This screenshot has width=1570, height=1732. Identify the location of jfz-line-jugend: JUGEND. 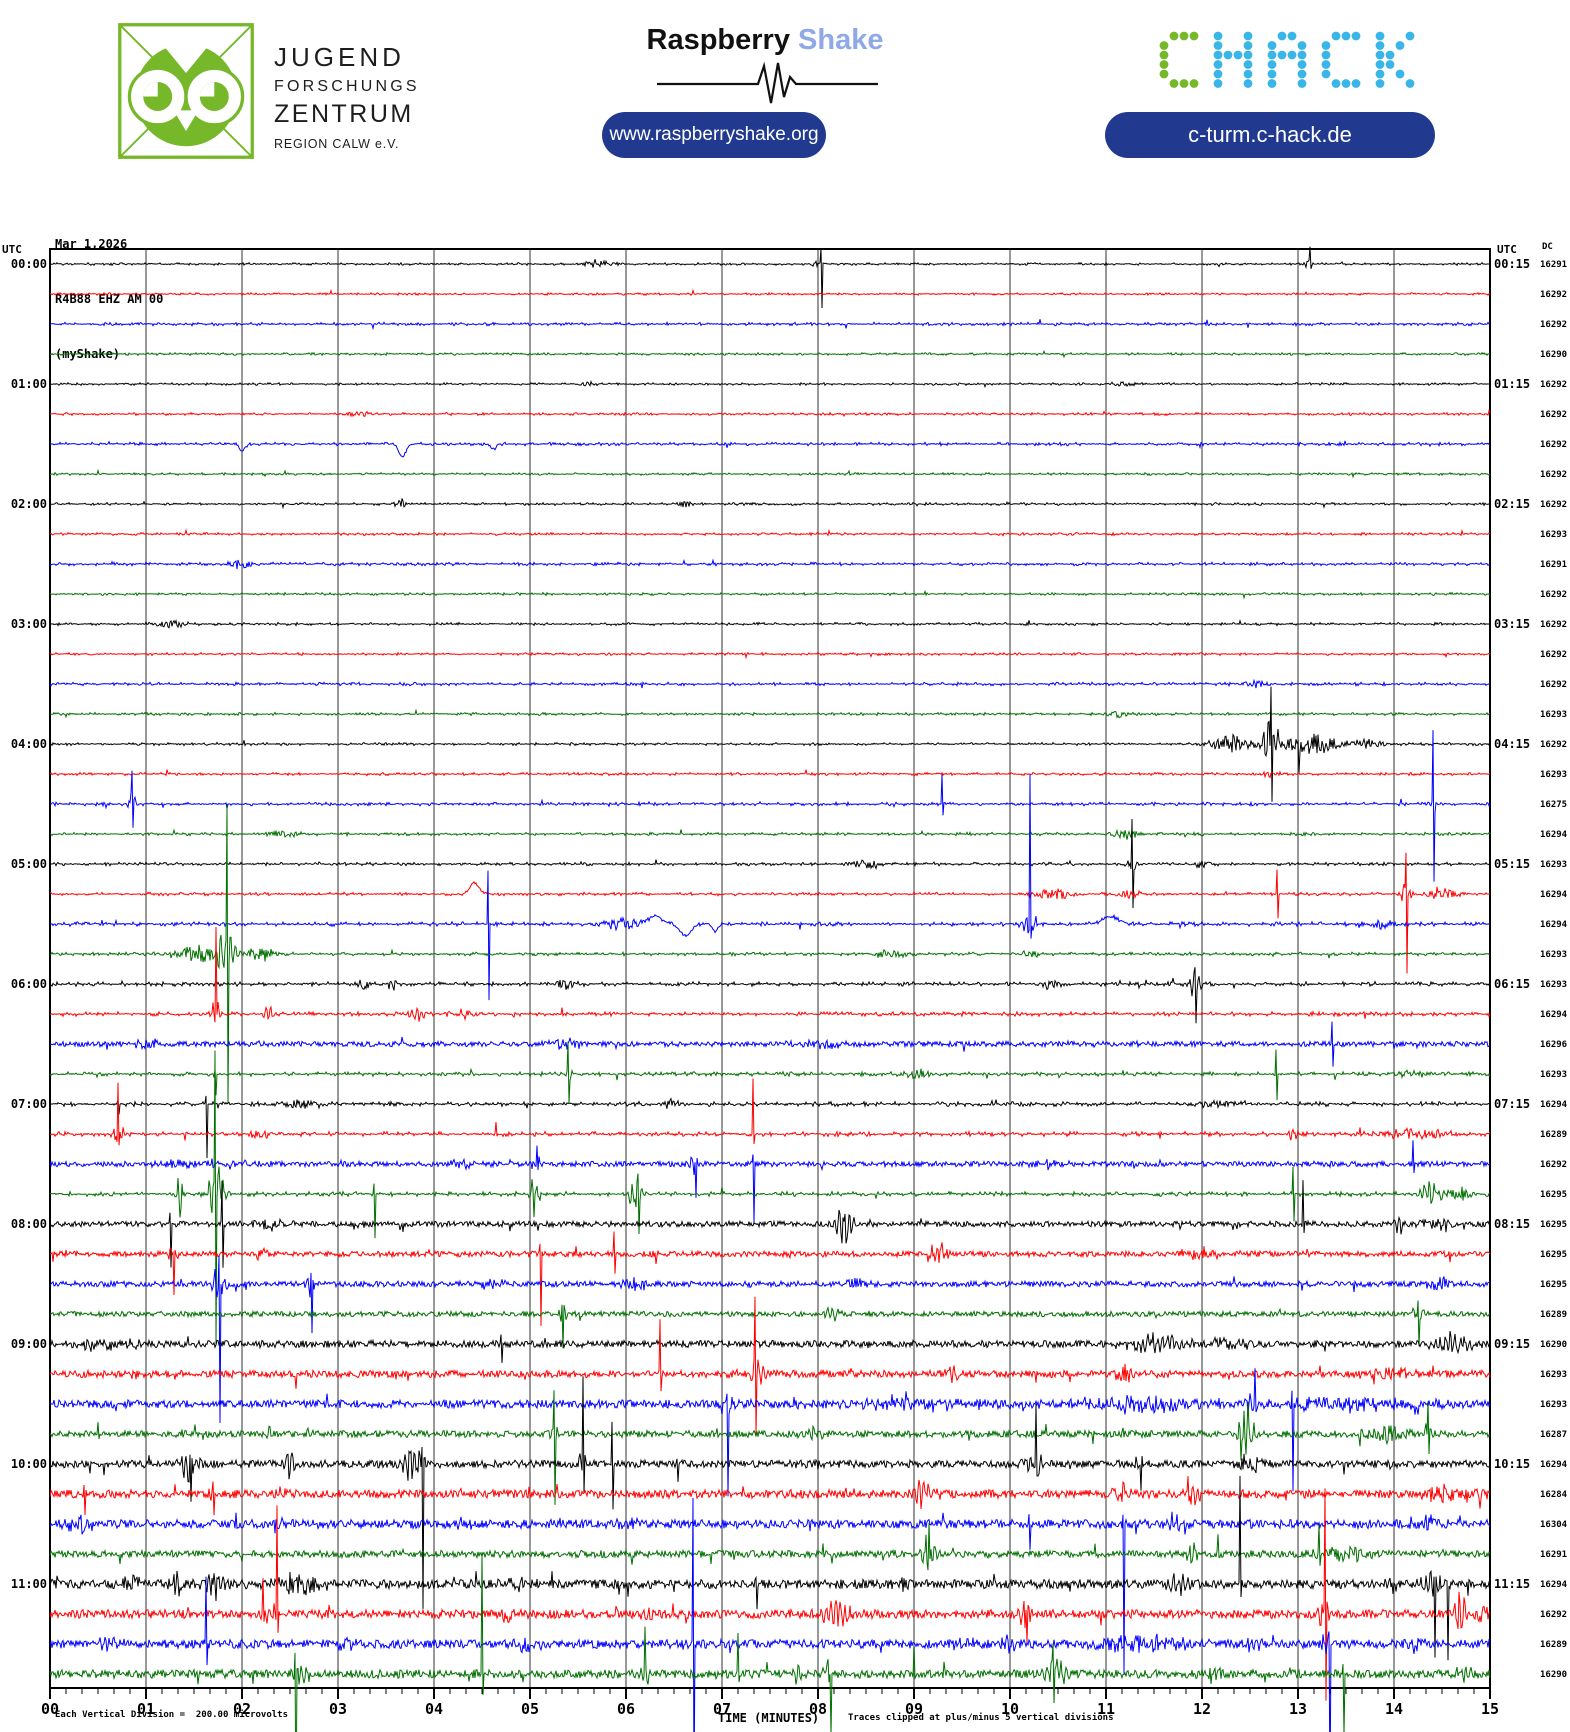
(339, 57).